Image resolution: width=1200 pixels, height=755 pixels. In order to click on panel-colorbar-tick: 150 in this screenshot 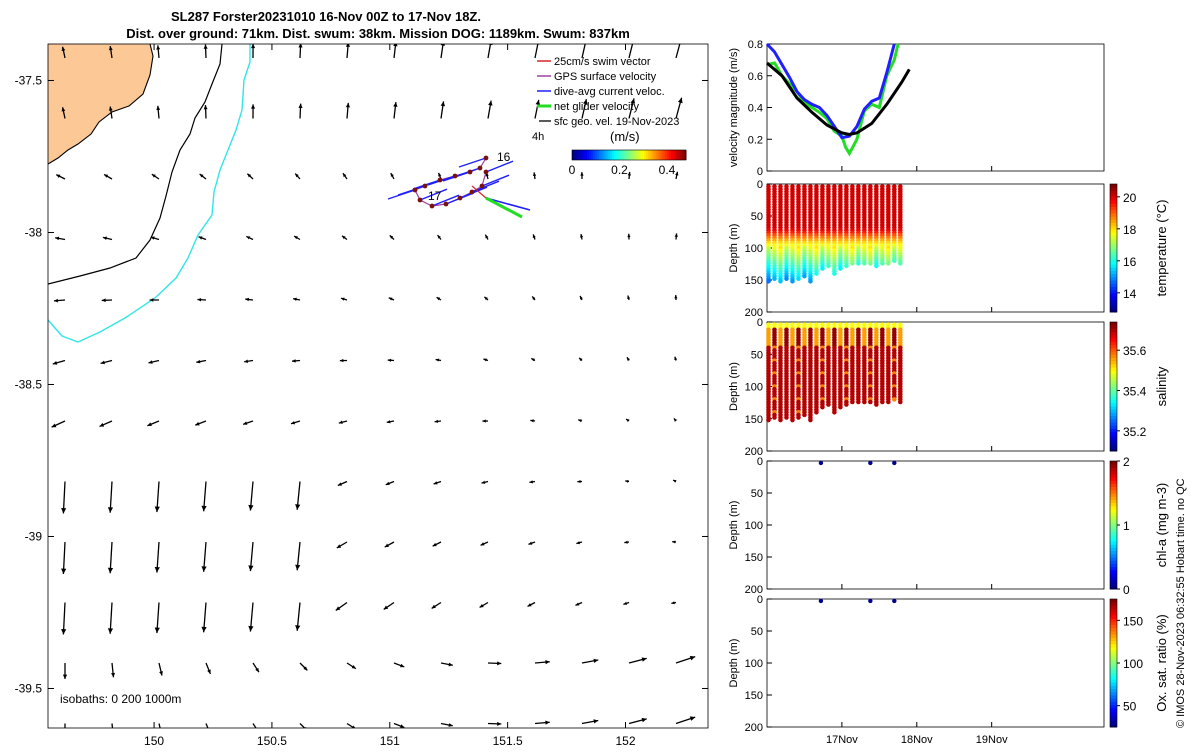, I will do `click(1133, 621)`.